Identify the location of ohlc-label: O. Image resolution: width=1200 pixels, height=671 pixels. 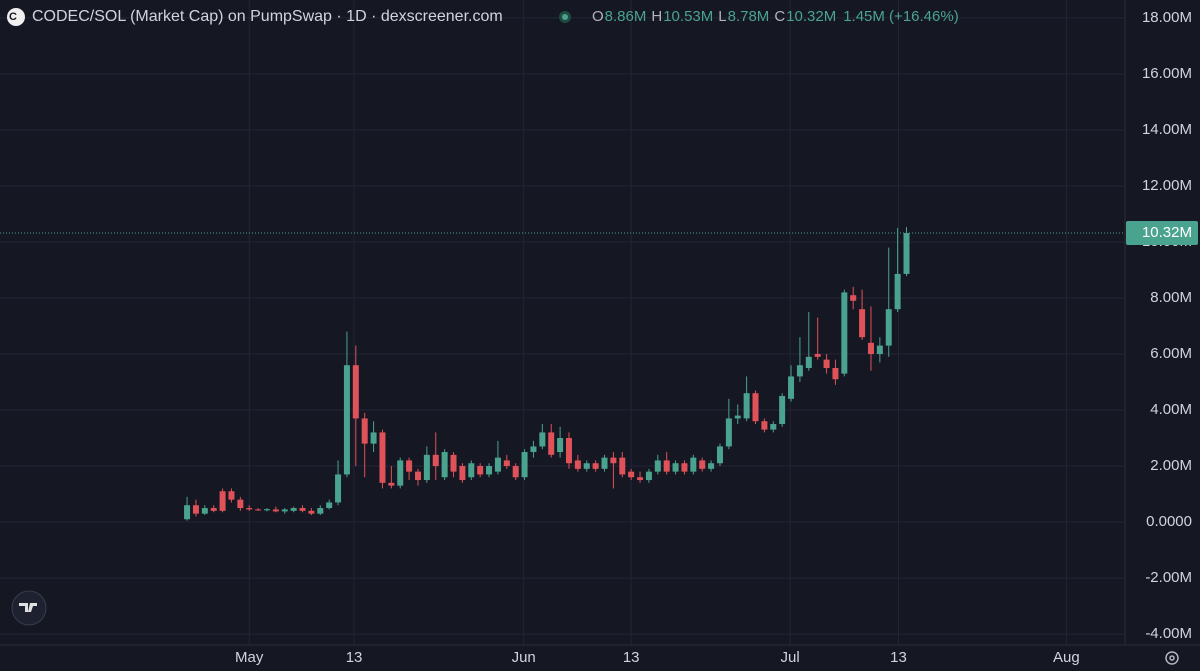
(598, 16).